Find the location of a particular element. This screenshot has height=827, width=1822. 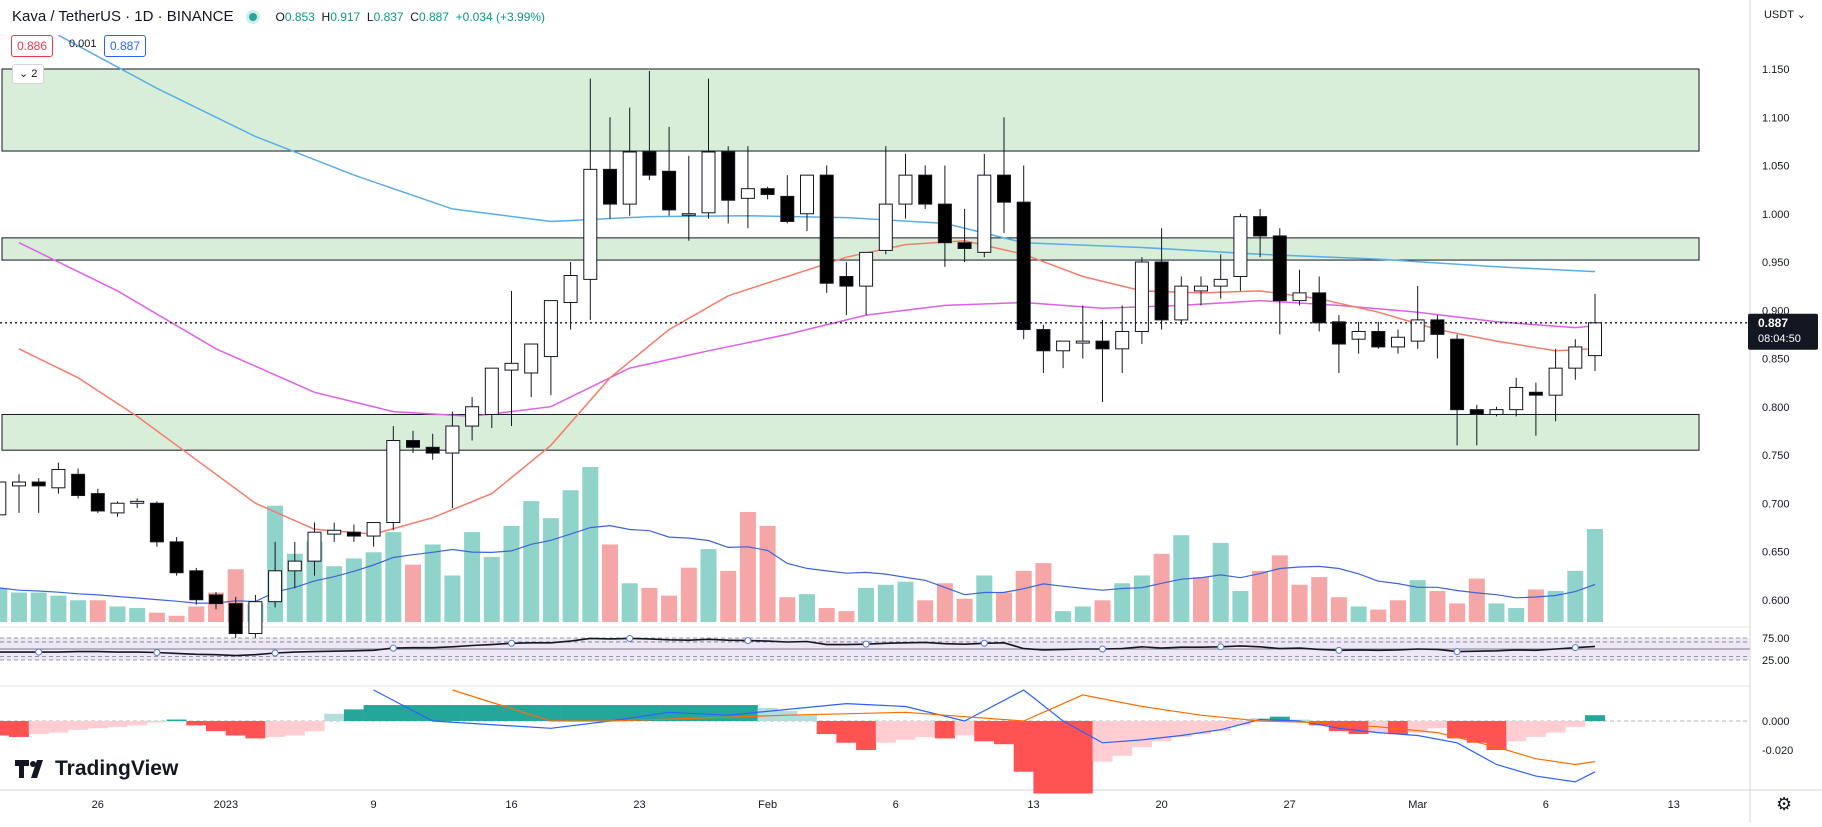

sell-button: 0.886 is located at coordinates (32, 46).